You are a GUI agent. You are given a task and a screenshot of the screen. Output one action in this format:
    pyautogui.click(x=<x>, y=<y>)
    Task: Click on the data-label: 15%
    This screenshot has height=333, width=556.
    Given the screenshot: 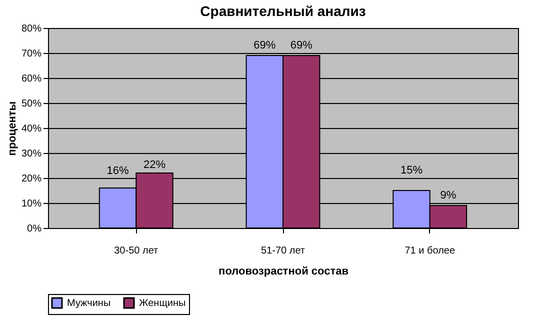 What is the action you would take?
    pyautogui.click(x=411, y=170)
    